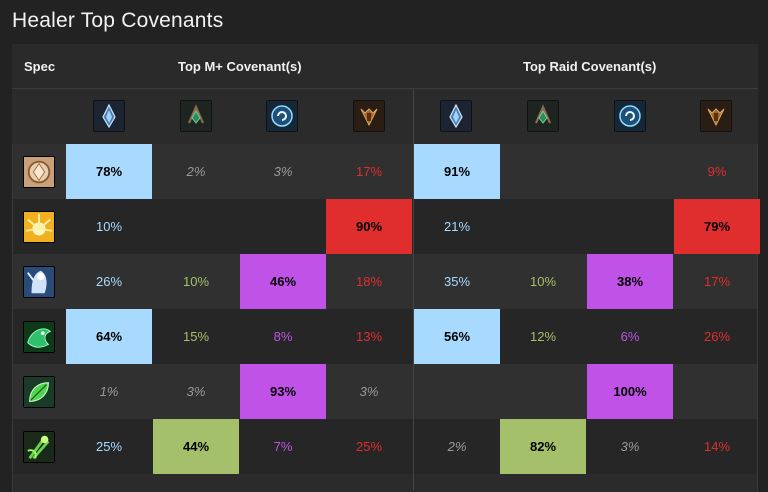  I want to click on cell-raid-kyrian: 56%, so click(457, 336).